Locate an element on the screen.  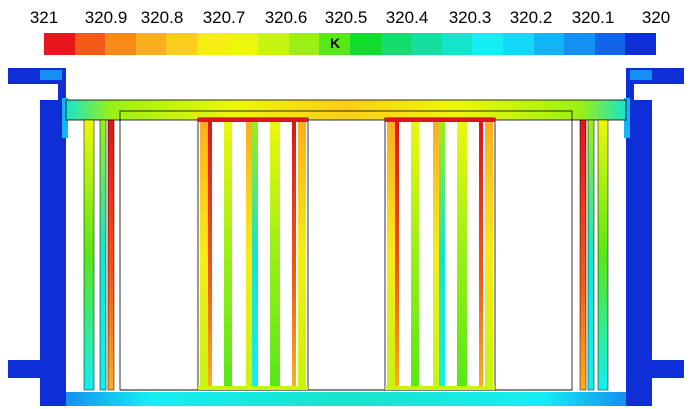
color-bar is located at coordinates (350, 44).